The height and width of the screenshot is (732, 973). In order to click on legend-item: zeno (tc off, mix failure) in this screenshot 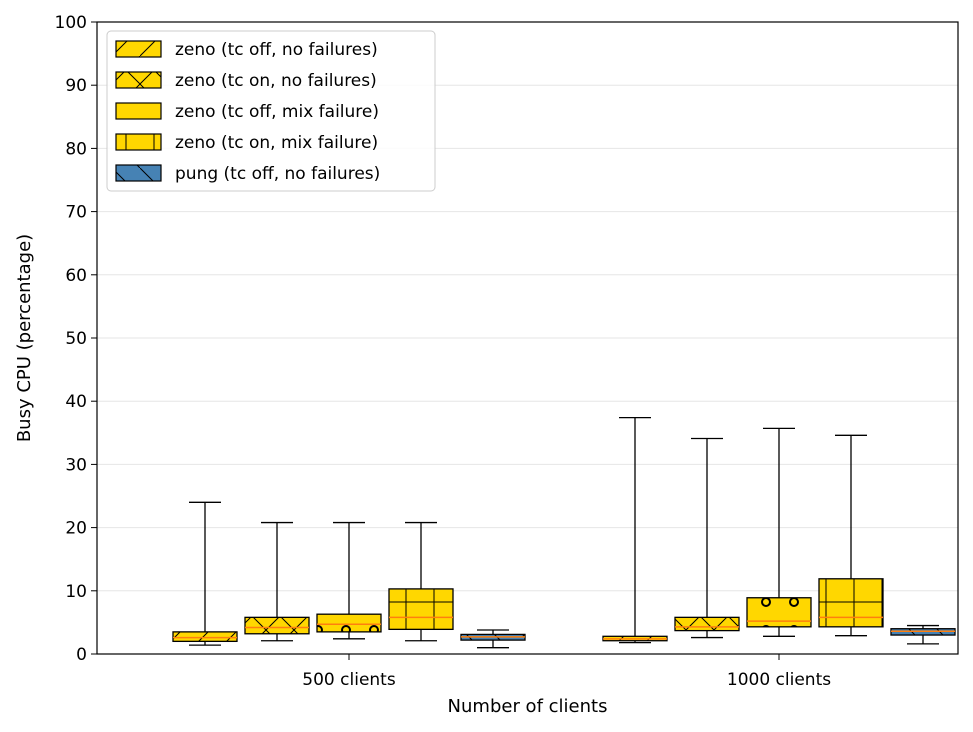, I will do `click(247, 112)`.